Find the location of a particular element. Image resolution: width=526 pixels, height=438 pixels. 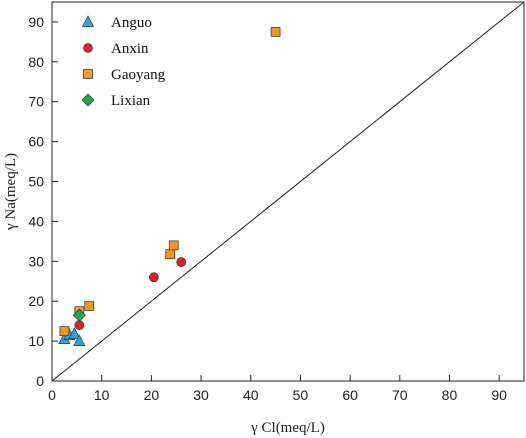

x-tick-label: 80 is located at coordinates (450, 395).